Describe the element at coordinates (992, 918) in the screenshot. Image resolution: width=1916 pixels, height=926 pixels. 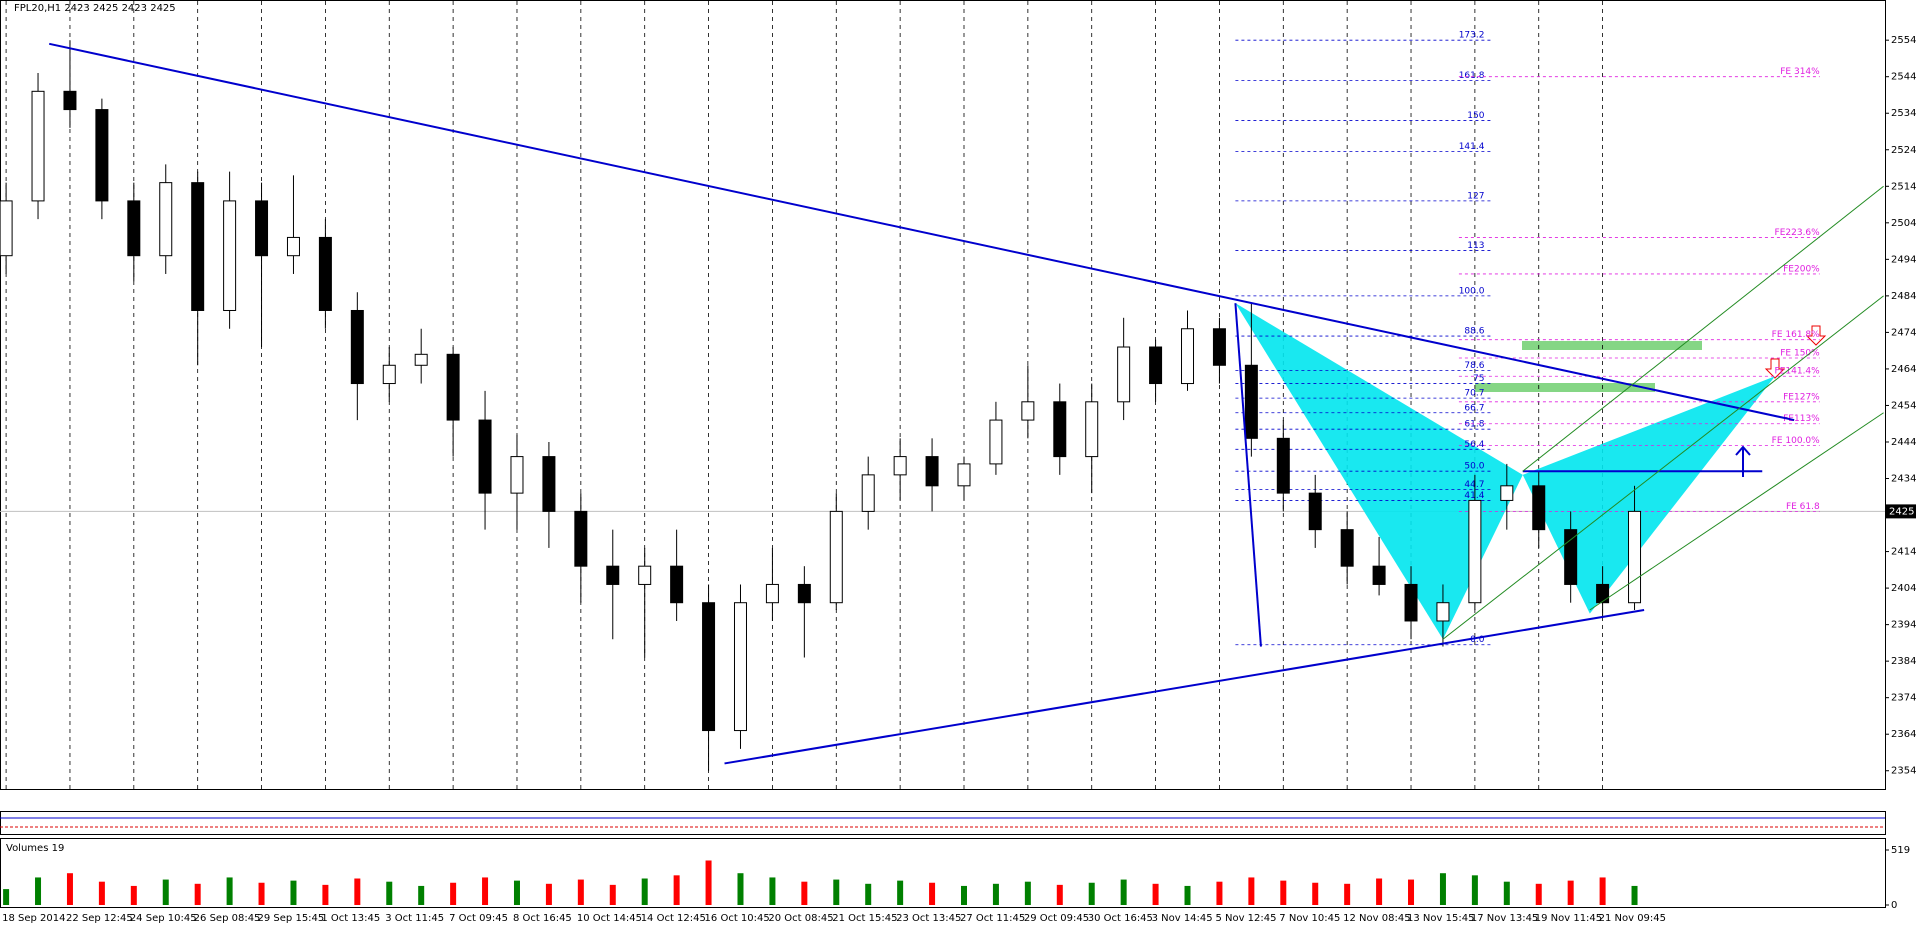
I see `x-tick-label: 27 Oct 11:45` at that location.